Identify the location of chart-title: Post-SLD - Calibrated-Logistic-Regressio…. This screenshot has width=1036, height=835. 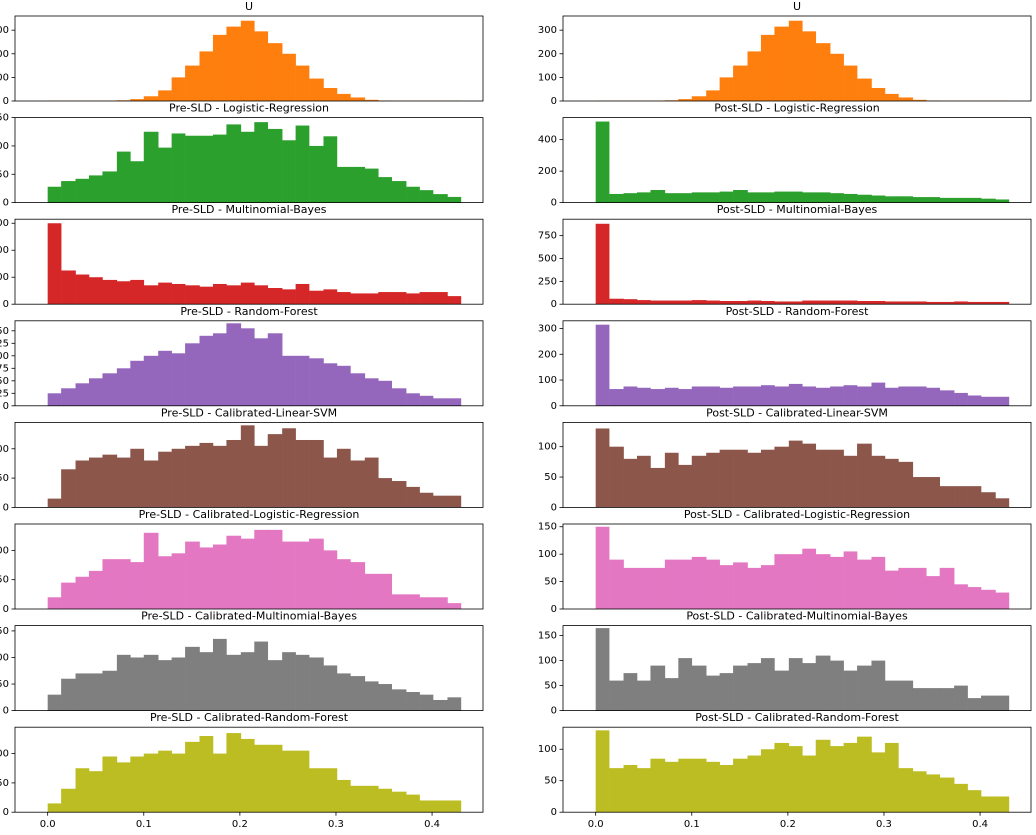
(797, 514).